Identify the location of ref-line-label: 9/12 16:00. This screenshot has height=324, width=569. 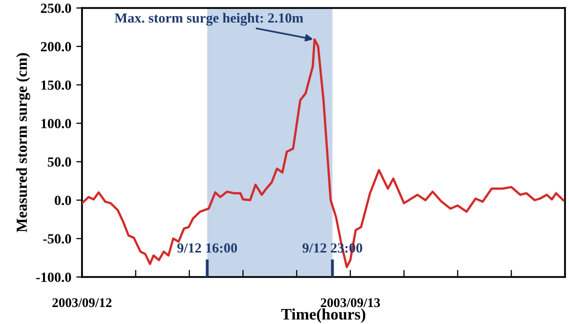
(207, 248).